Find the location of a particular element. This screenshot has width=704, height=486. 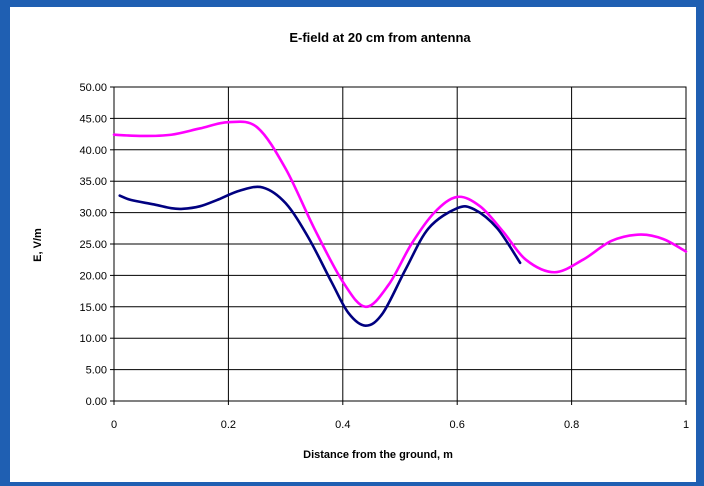

y-tick-label: 40.00 is located at coordinates (93, 151).